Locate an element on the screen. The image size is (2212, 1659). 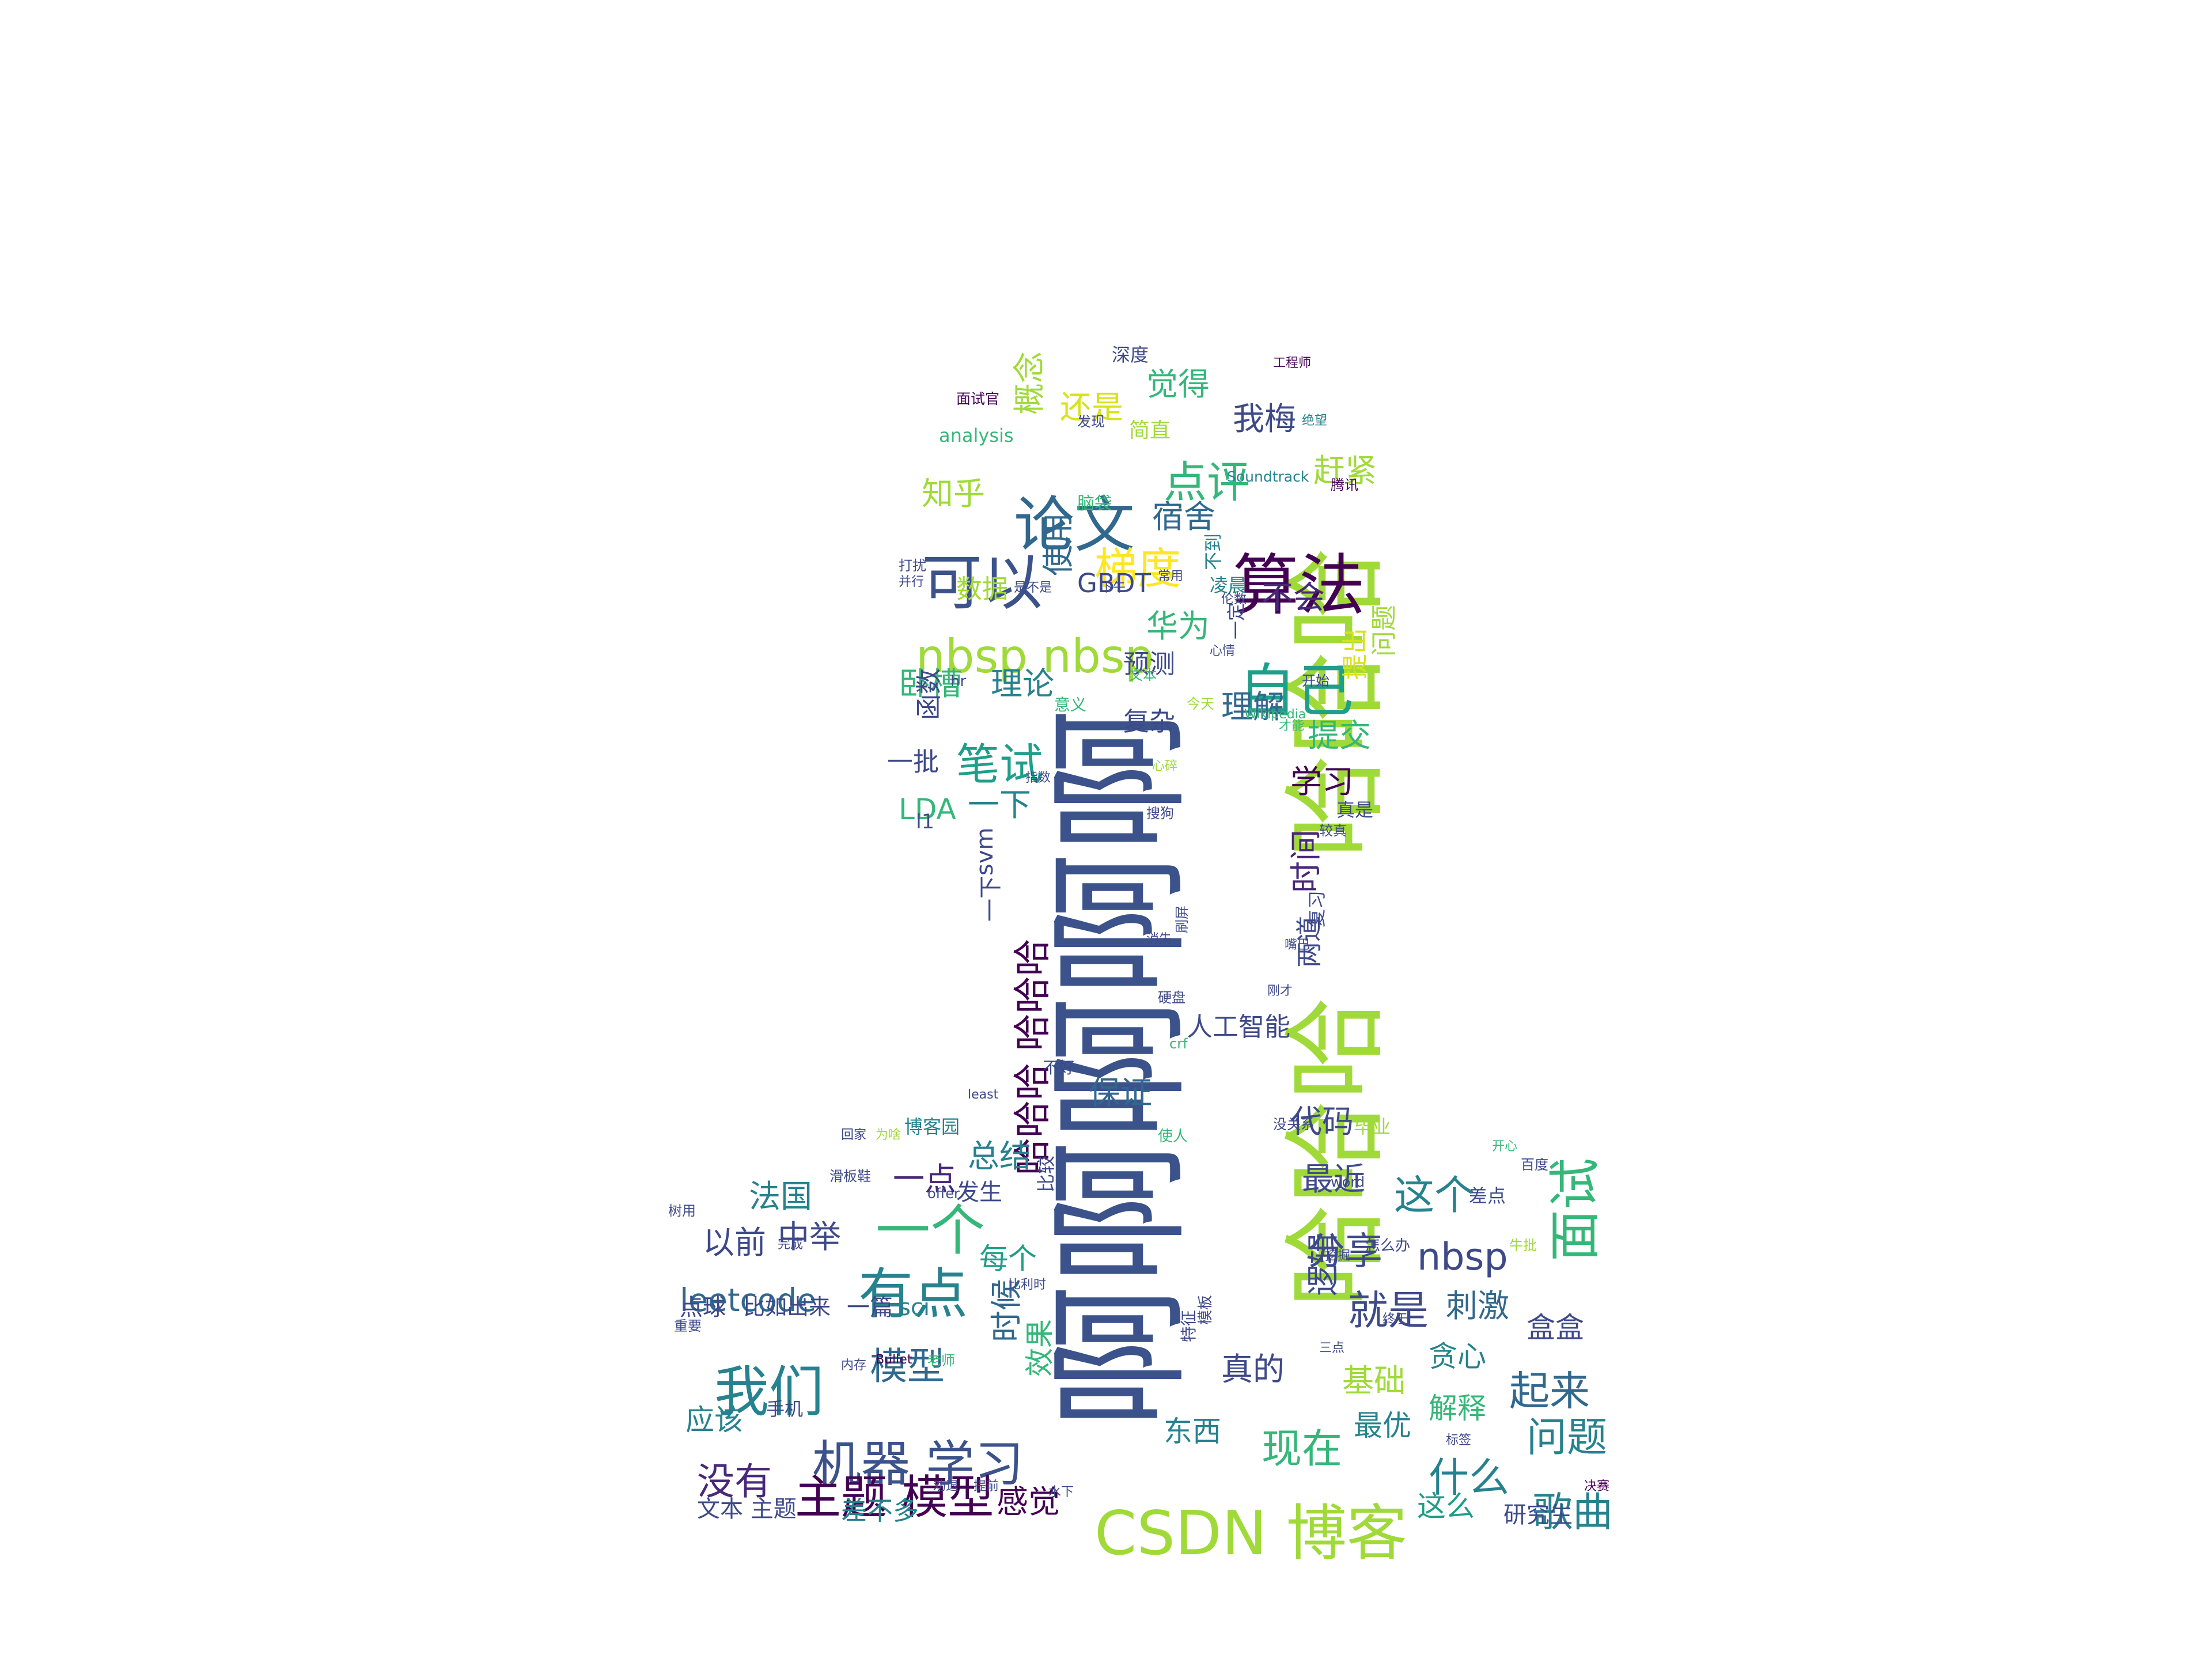
cloud-word: 毕业 is located at coordinates (1372, 1127).